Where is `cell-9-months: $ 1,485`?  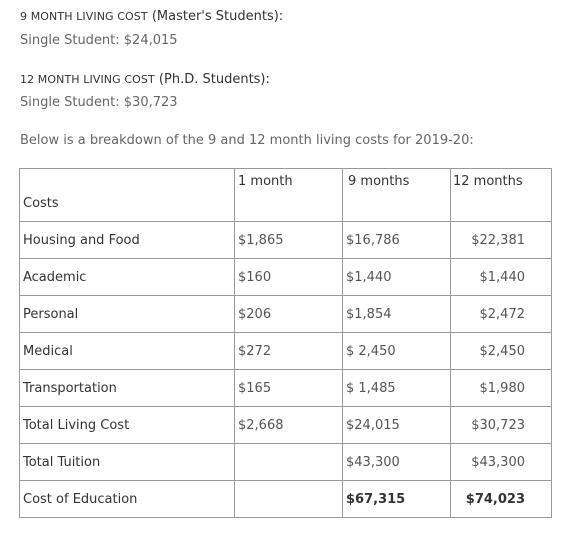
cell-9-months: $ 1,485 is located at coordinates (396, 388).